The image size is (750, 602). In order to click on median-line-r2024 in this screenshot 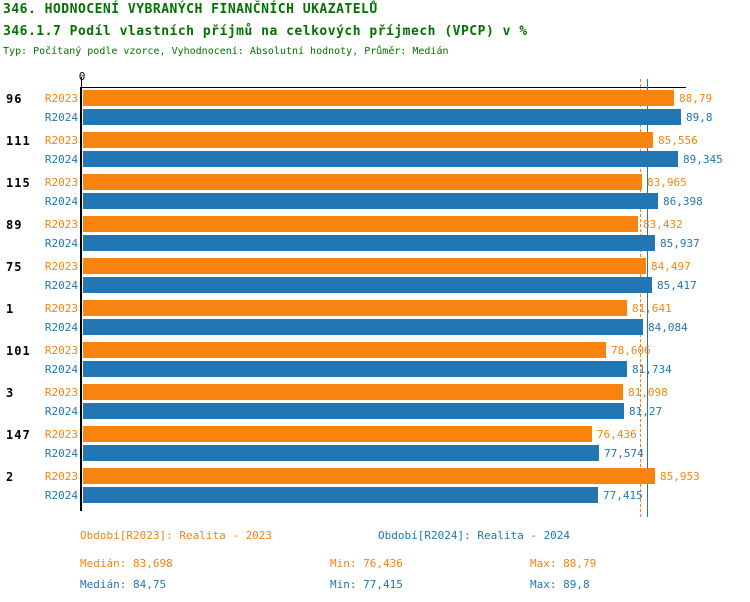, I will do `click(647, 298)`.